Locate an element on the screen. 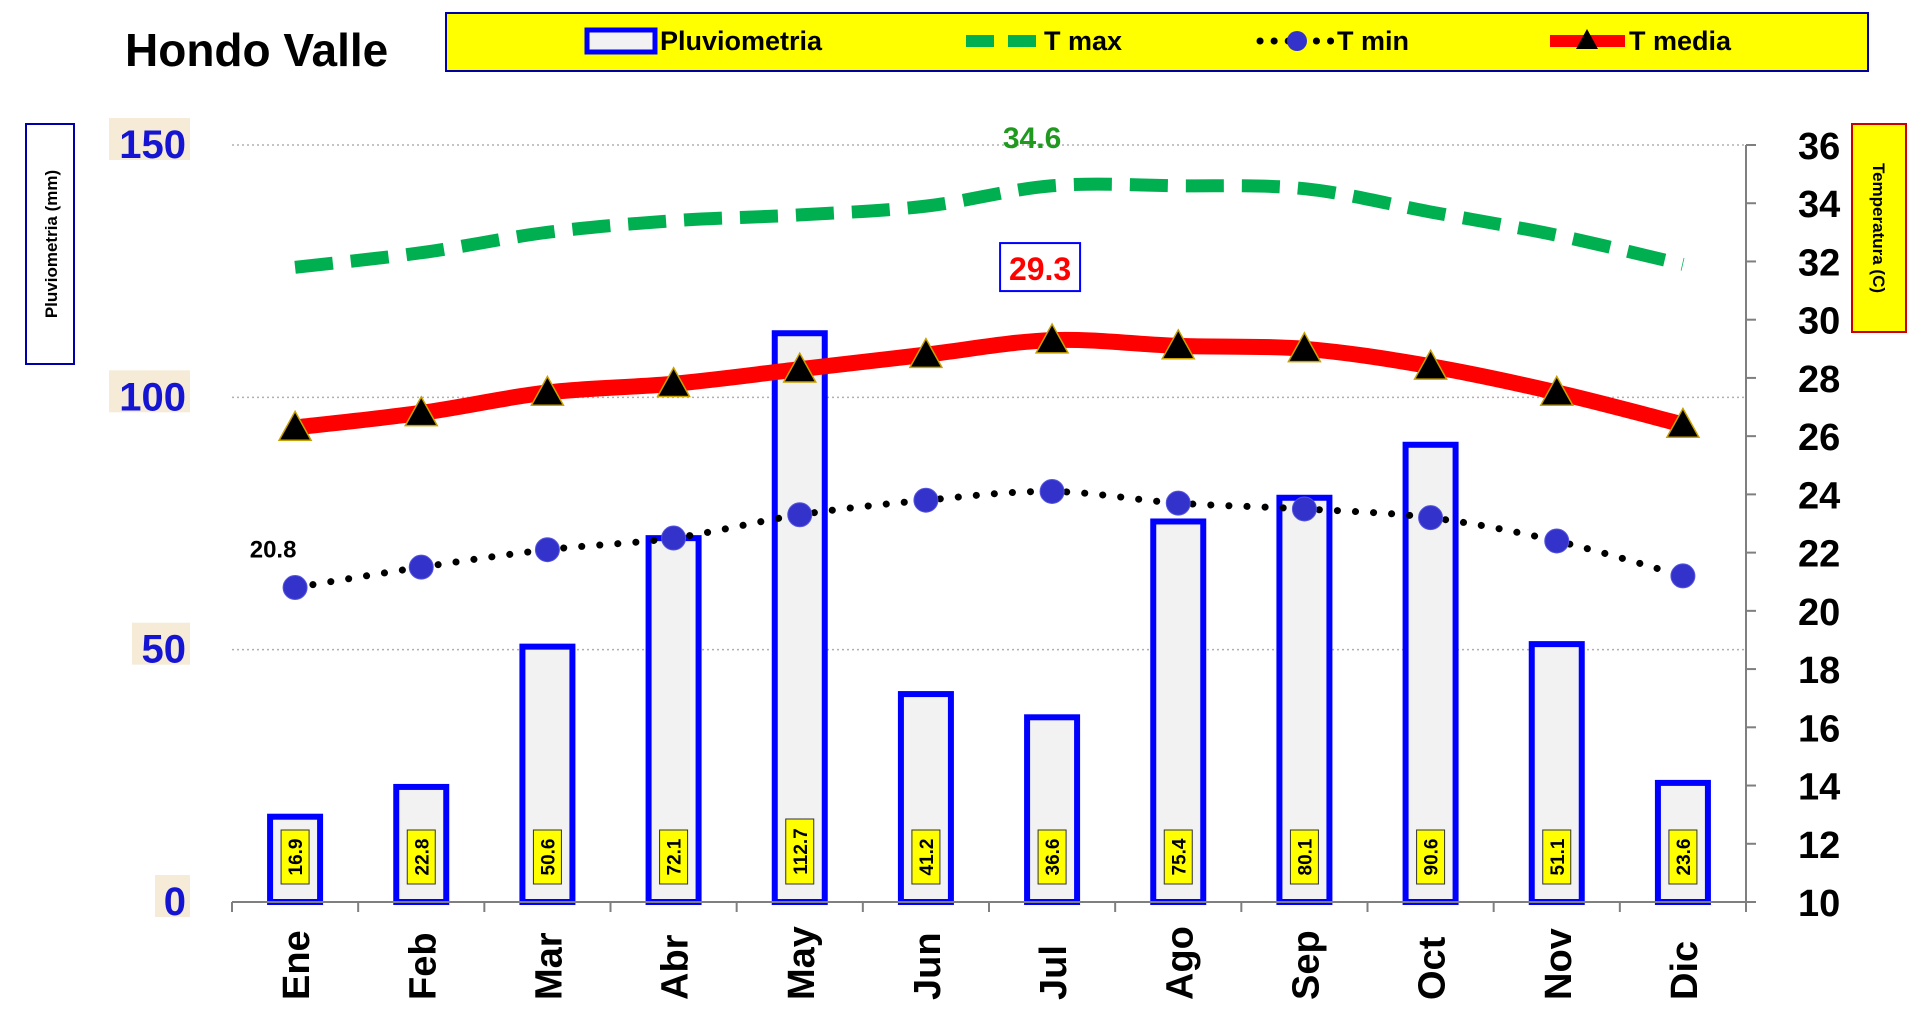 This screenshot has height=1017, width=1921. annotation-tmedia-peak: 29.3 is located at coordinates (1040, 269).